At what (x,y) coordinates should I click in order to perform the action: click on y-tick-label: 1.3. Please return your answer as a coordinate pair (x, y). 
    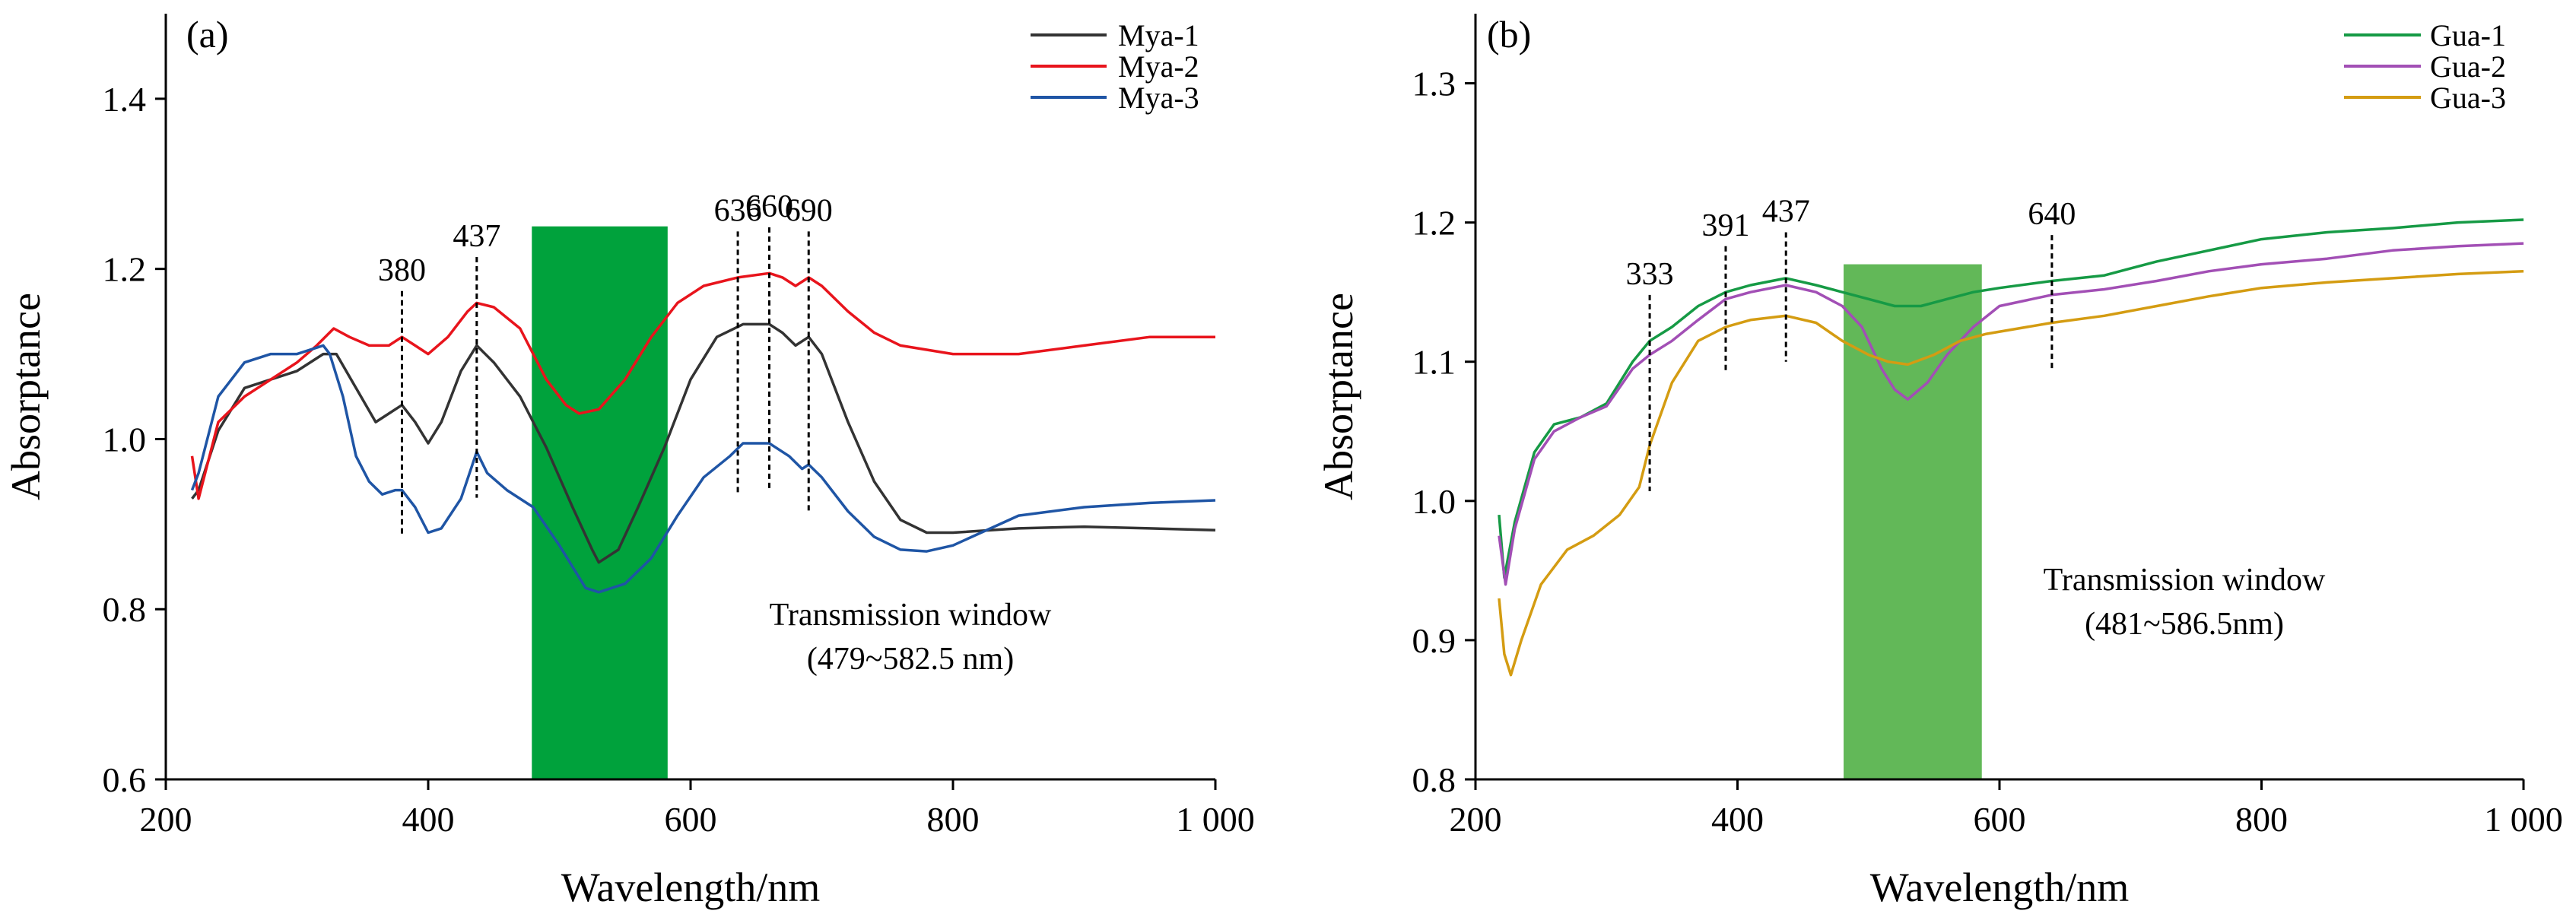
    Looking at the image, I should click on (1434, 84).